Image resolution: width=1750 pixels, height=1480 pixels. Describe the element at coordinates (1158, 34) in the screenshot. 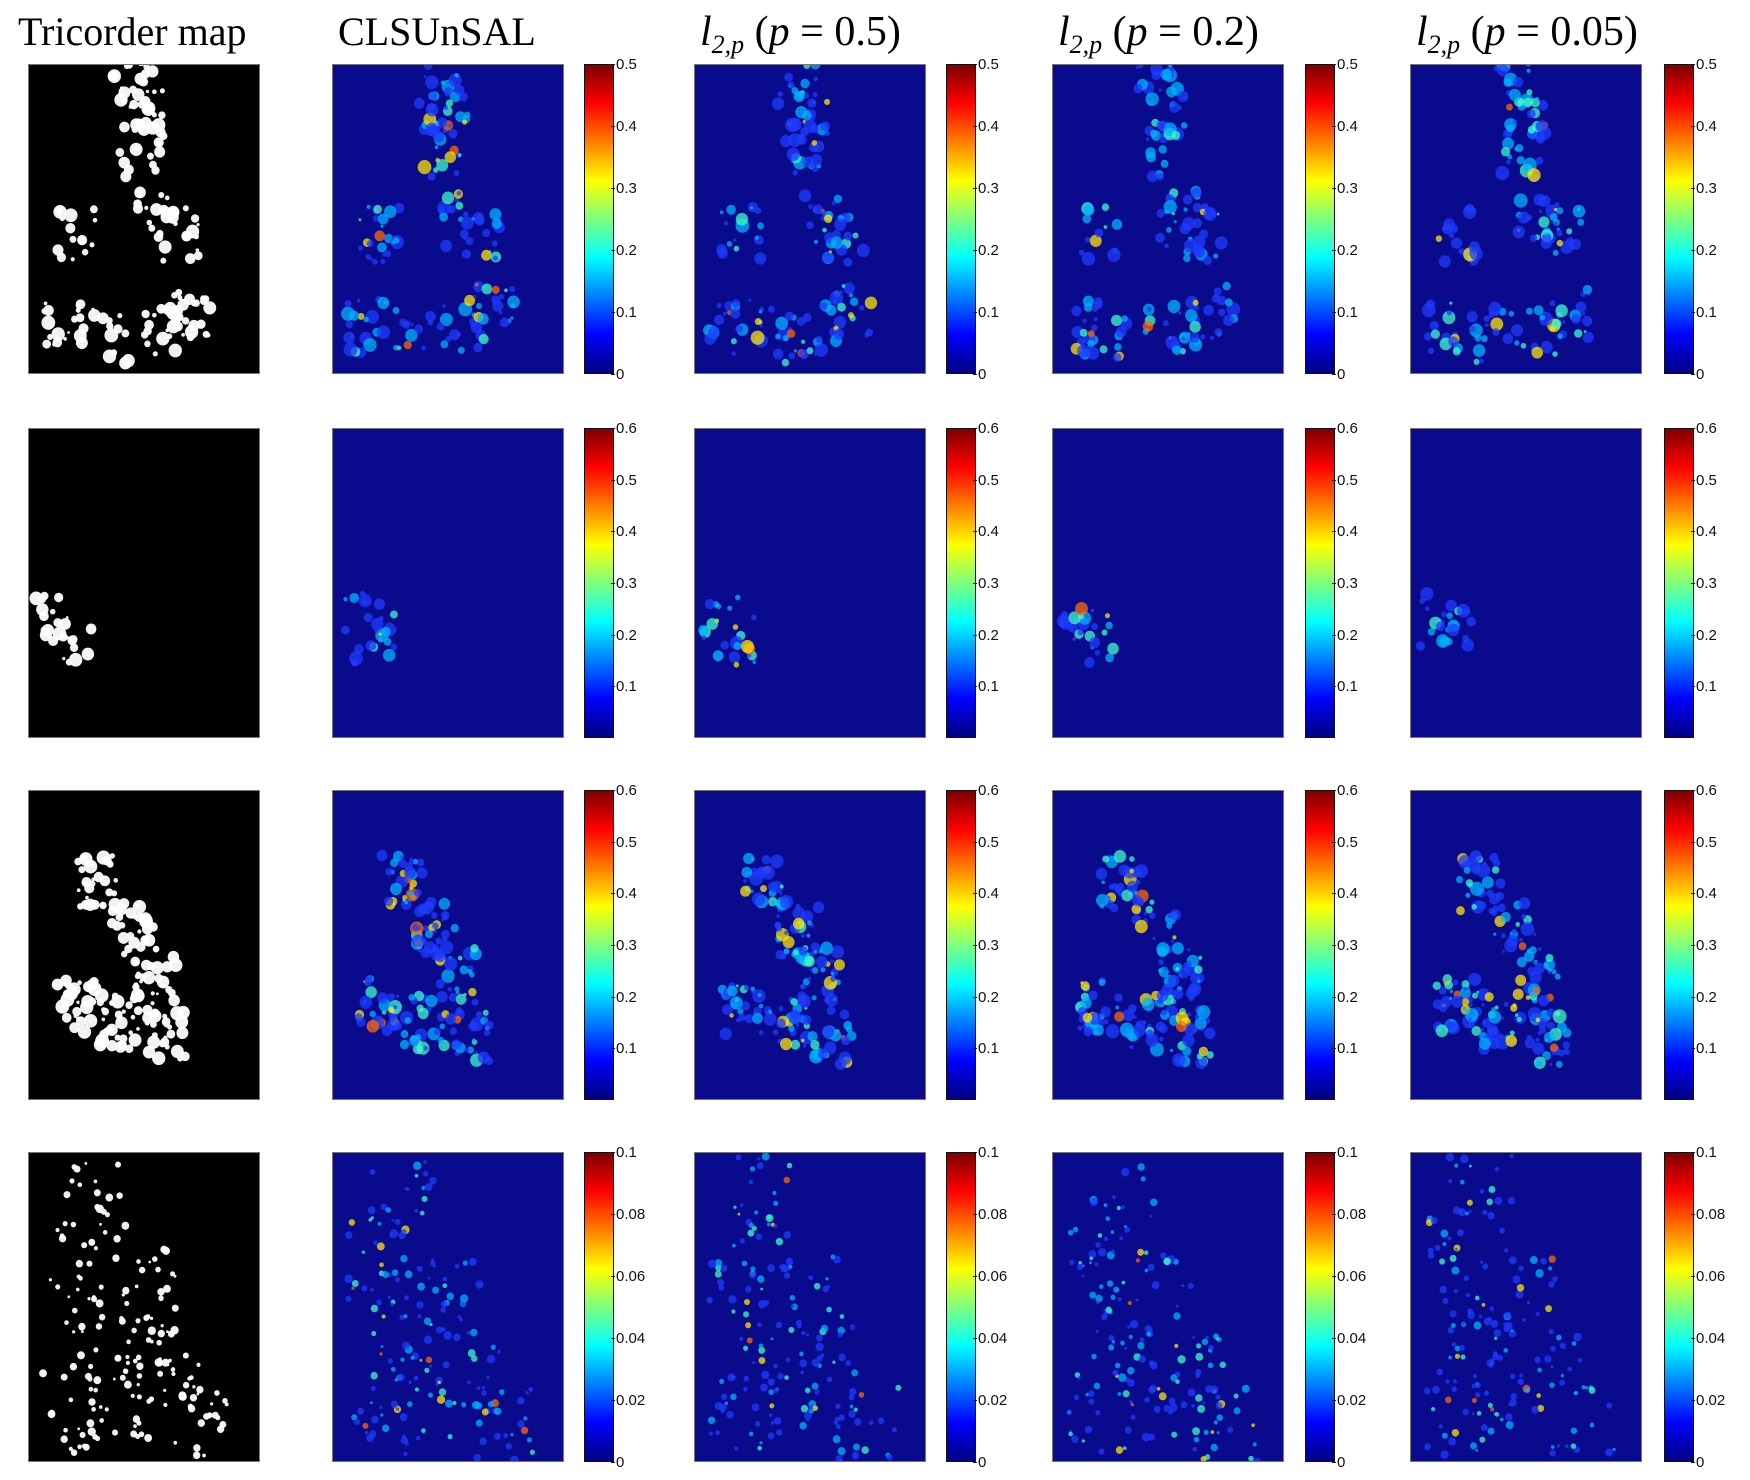

I see `column-title-4: l2,p (p = 0.2)` at that location.